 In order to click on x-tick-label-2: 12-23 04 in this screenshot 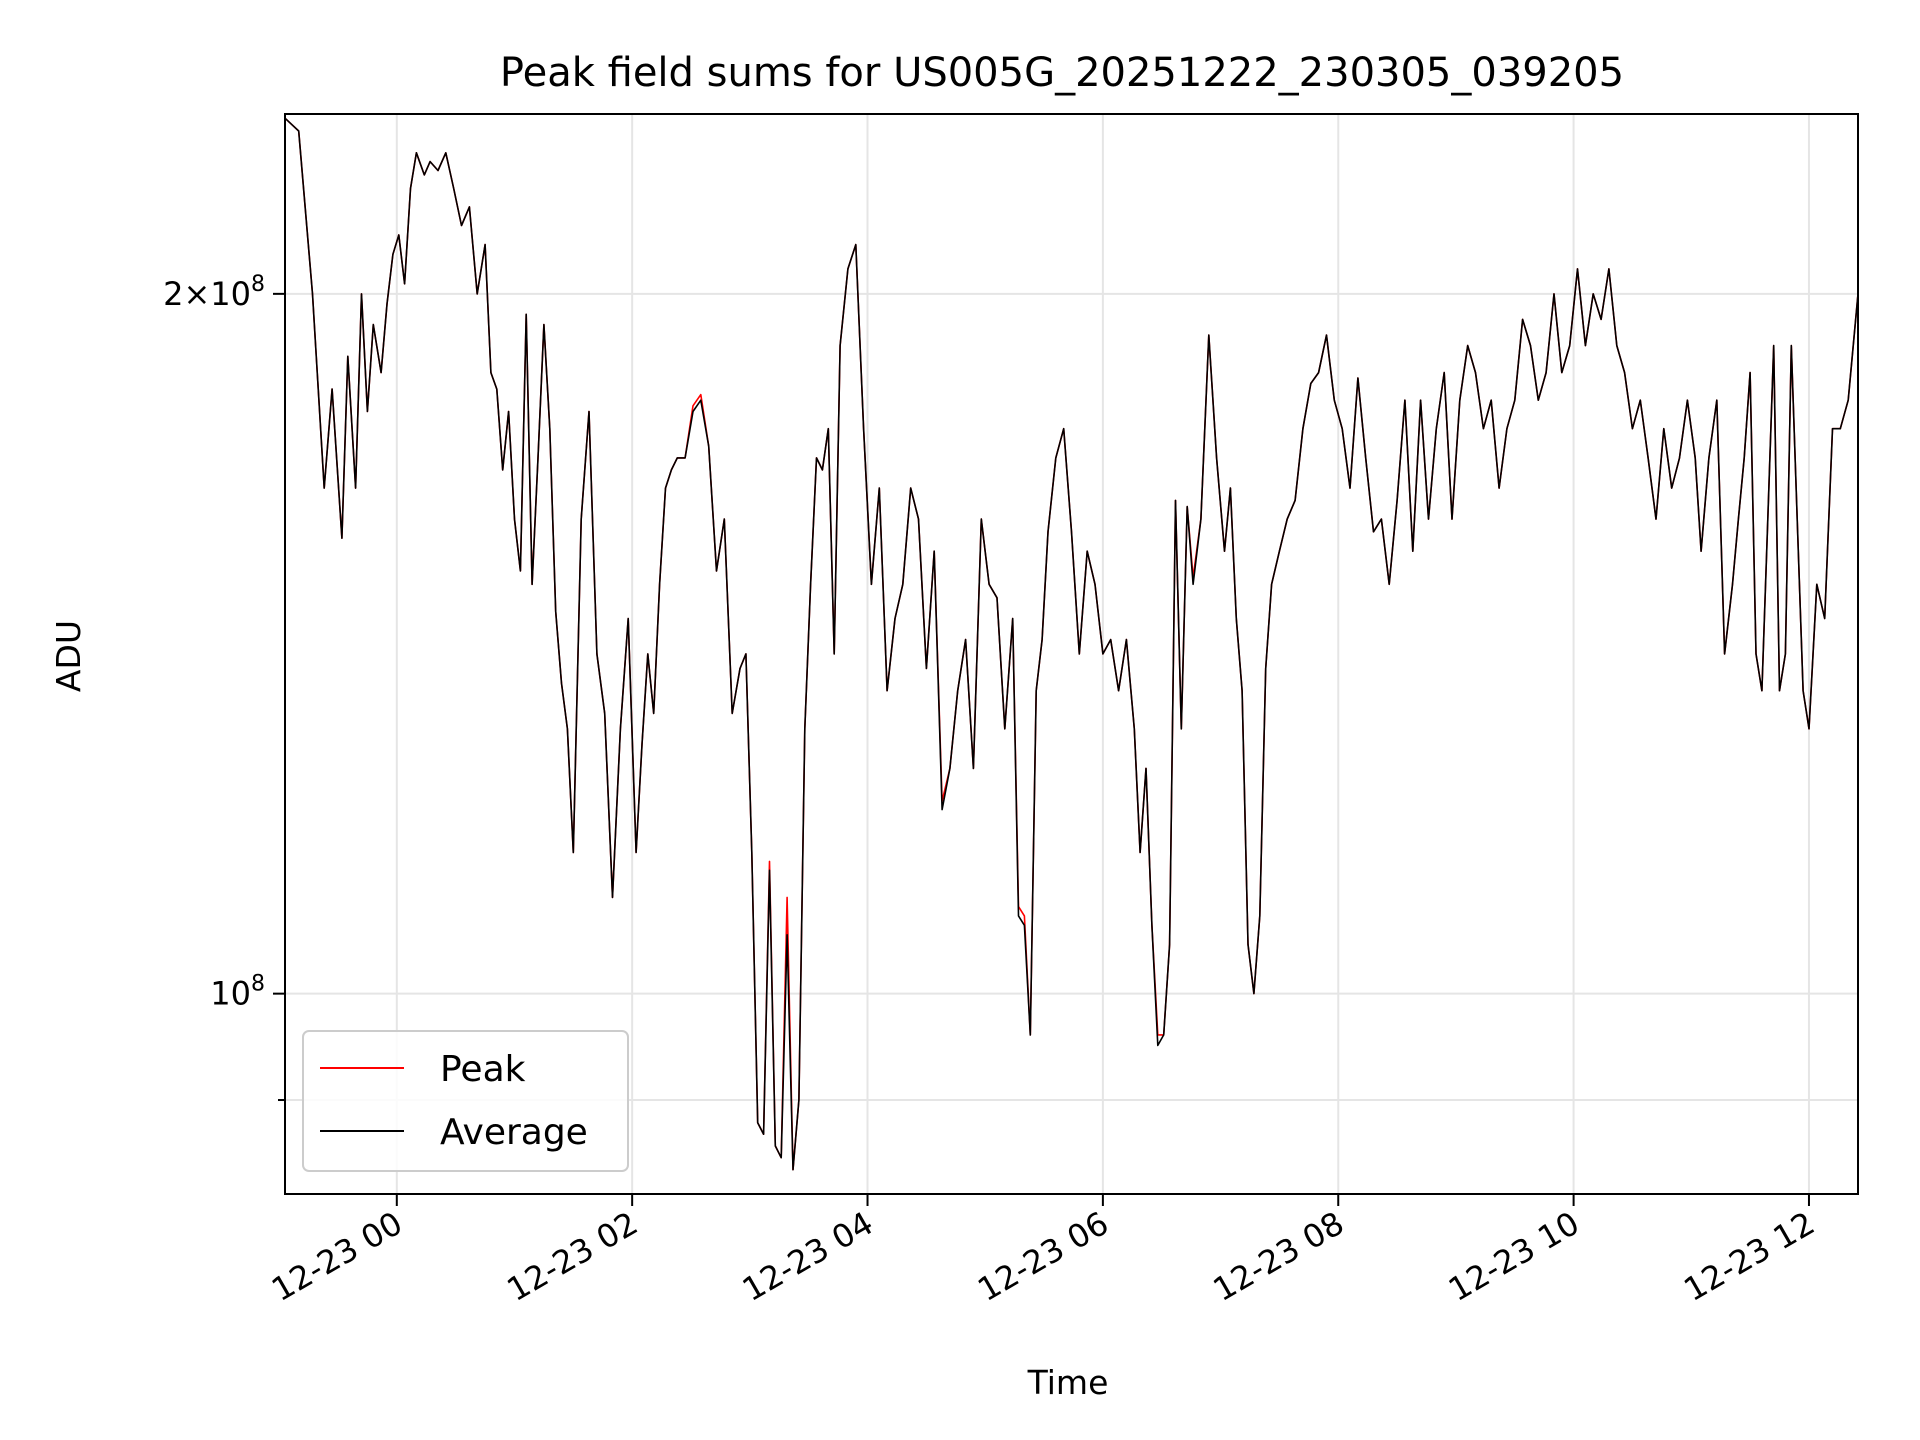, I will do `click(808, 1256)`.